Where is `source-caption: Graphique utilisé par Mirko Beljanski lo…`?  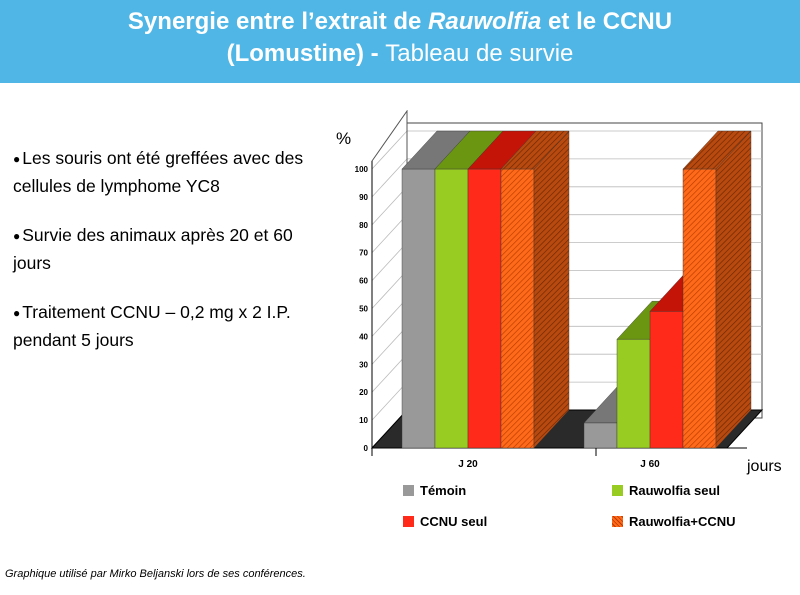 source-caption: Graphique utilisé par Mirko Beljanski lo… is located at coordinates (155, 574).